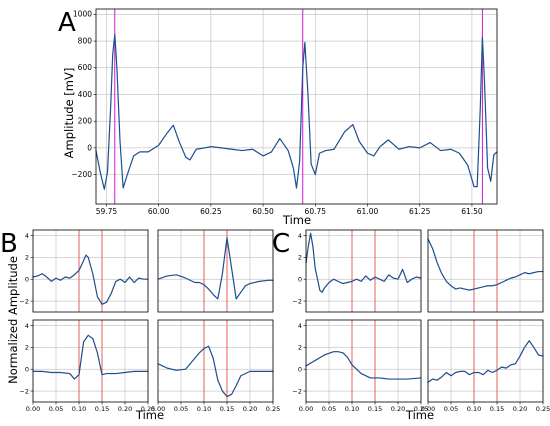  What do you see at coordinates (398, 409) in the screenshot?
I see `chart-c-subplot-3-xtick-label: 0.20` at bounding box center [398, 409].